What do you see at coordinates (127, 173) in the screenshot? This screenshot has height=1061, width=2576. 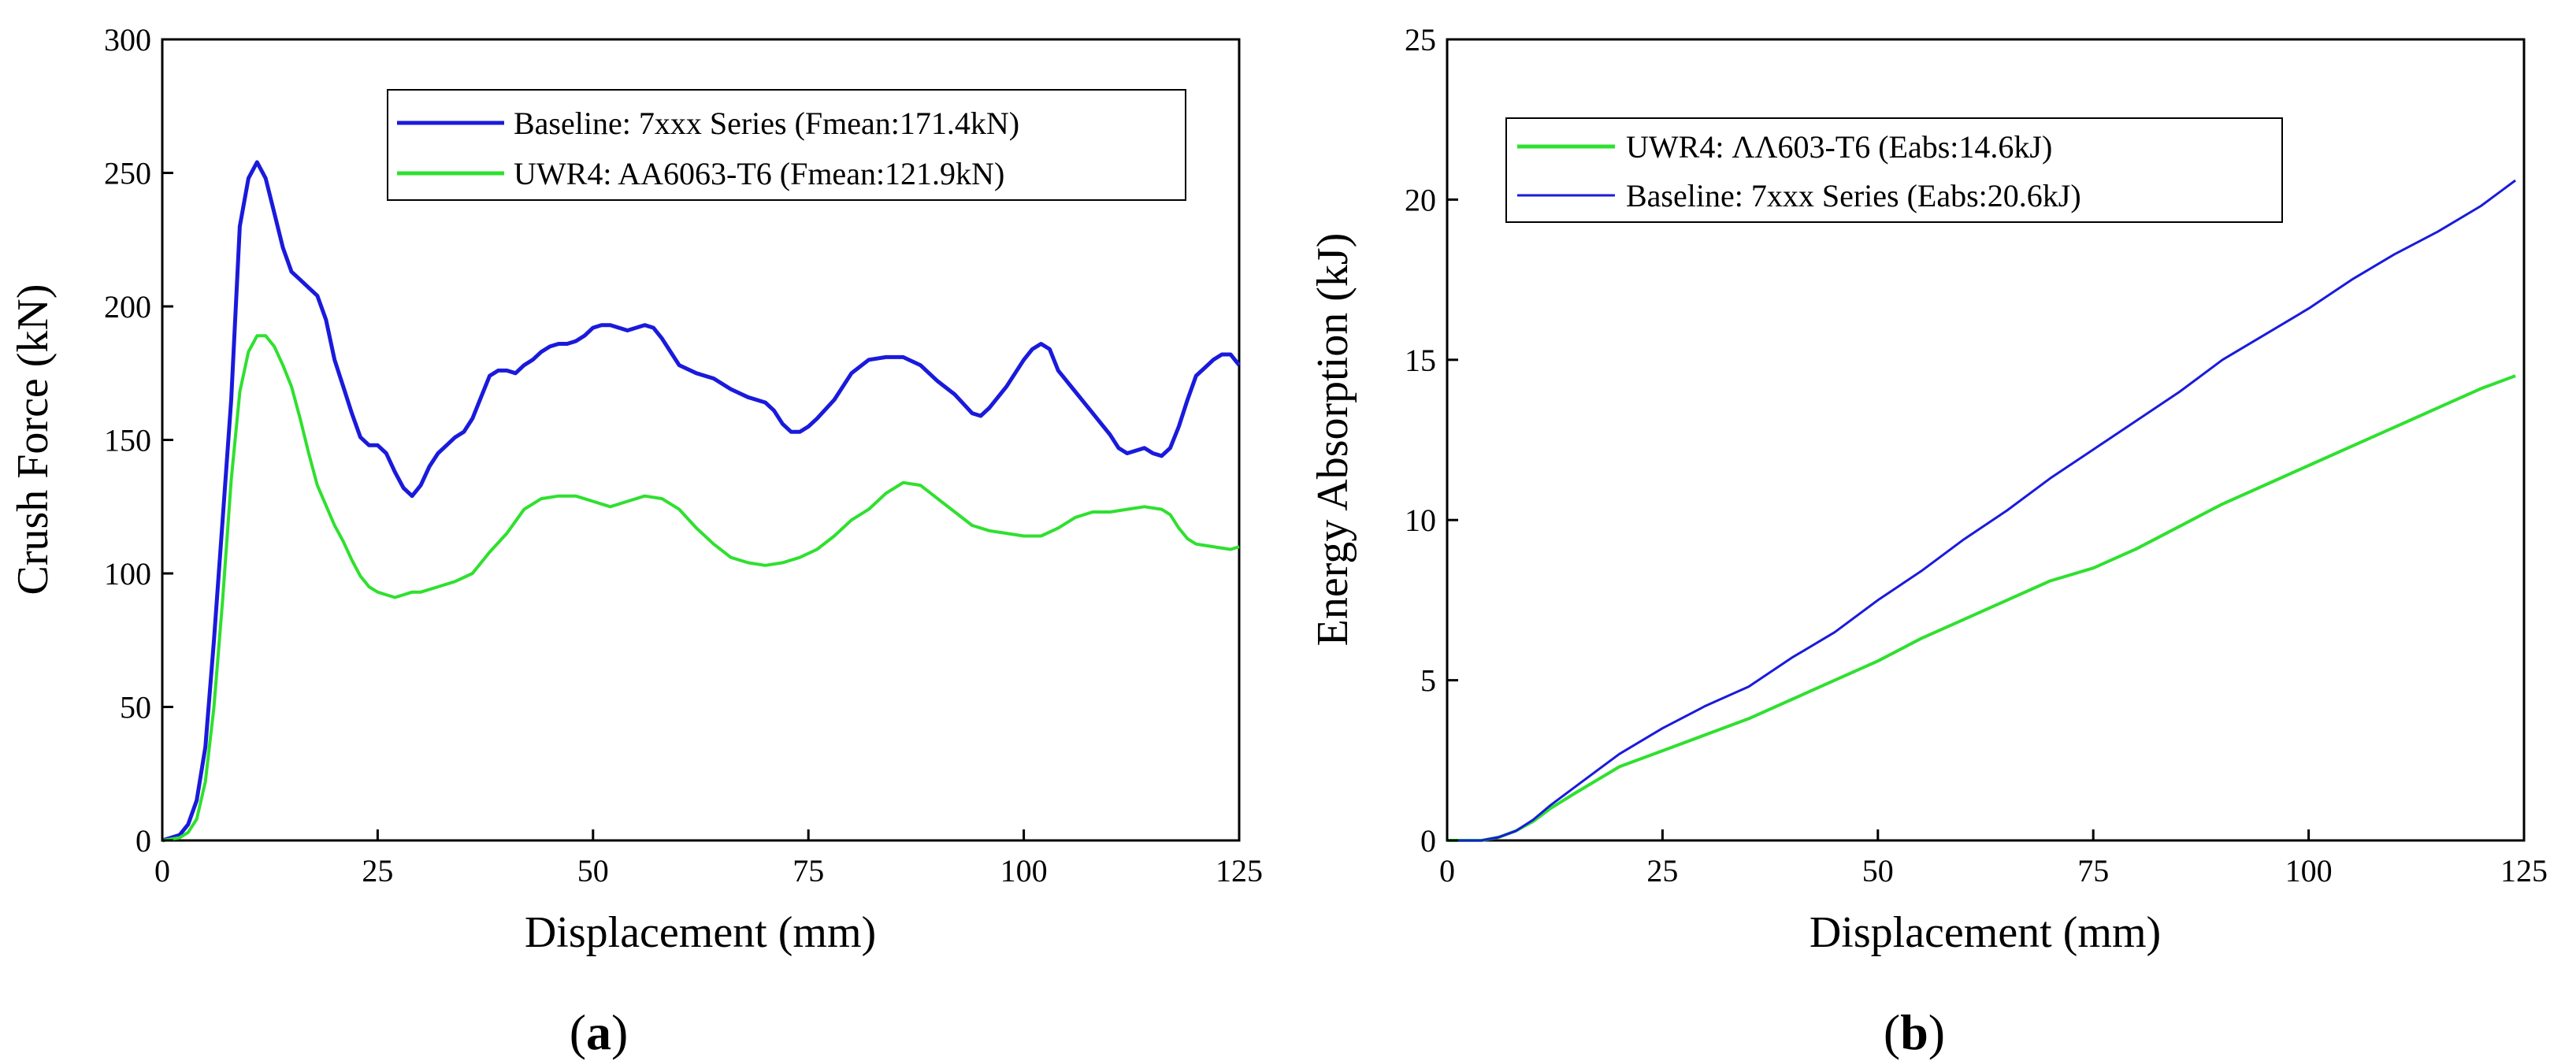 I see `panel-a-y-tick-label: 250` at bounding box center [127, 173].